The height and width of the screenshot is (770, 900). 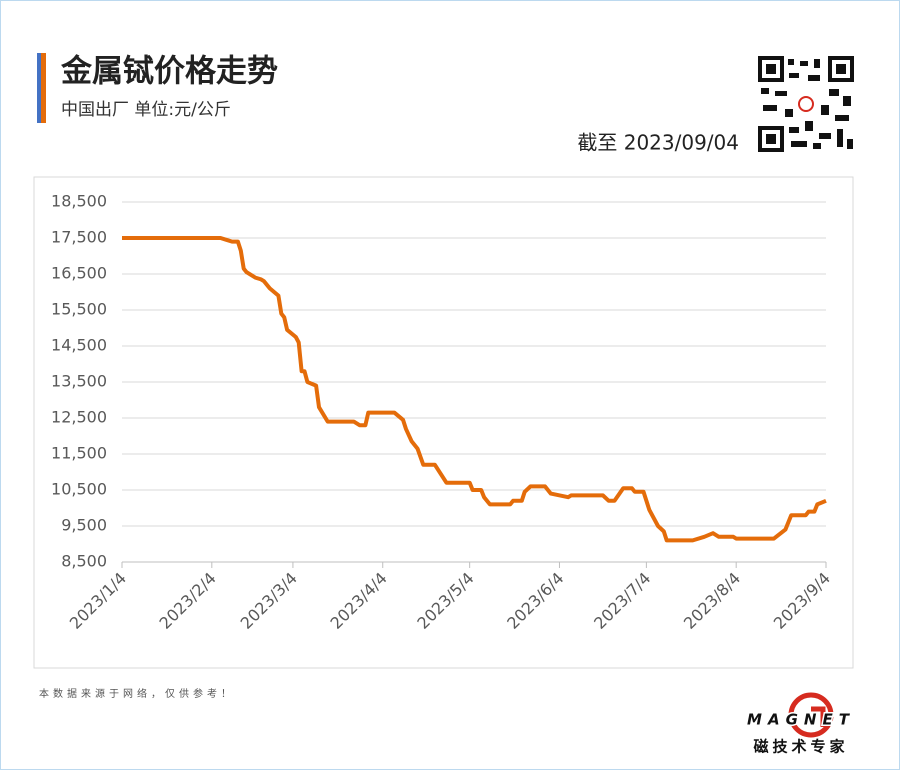 What do you see at coordinates (79, 417) in the screenshot?
I see `y-tick-label: 12,500` at bounding box center [79, 417].